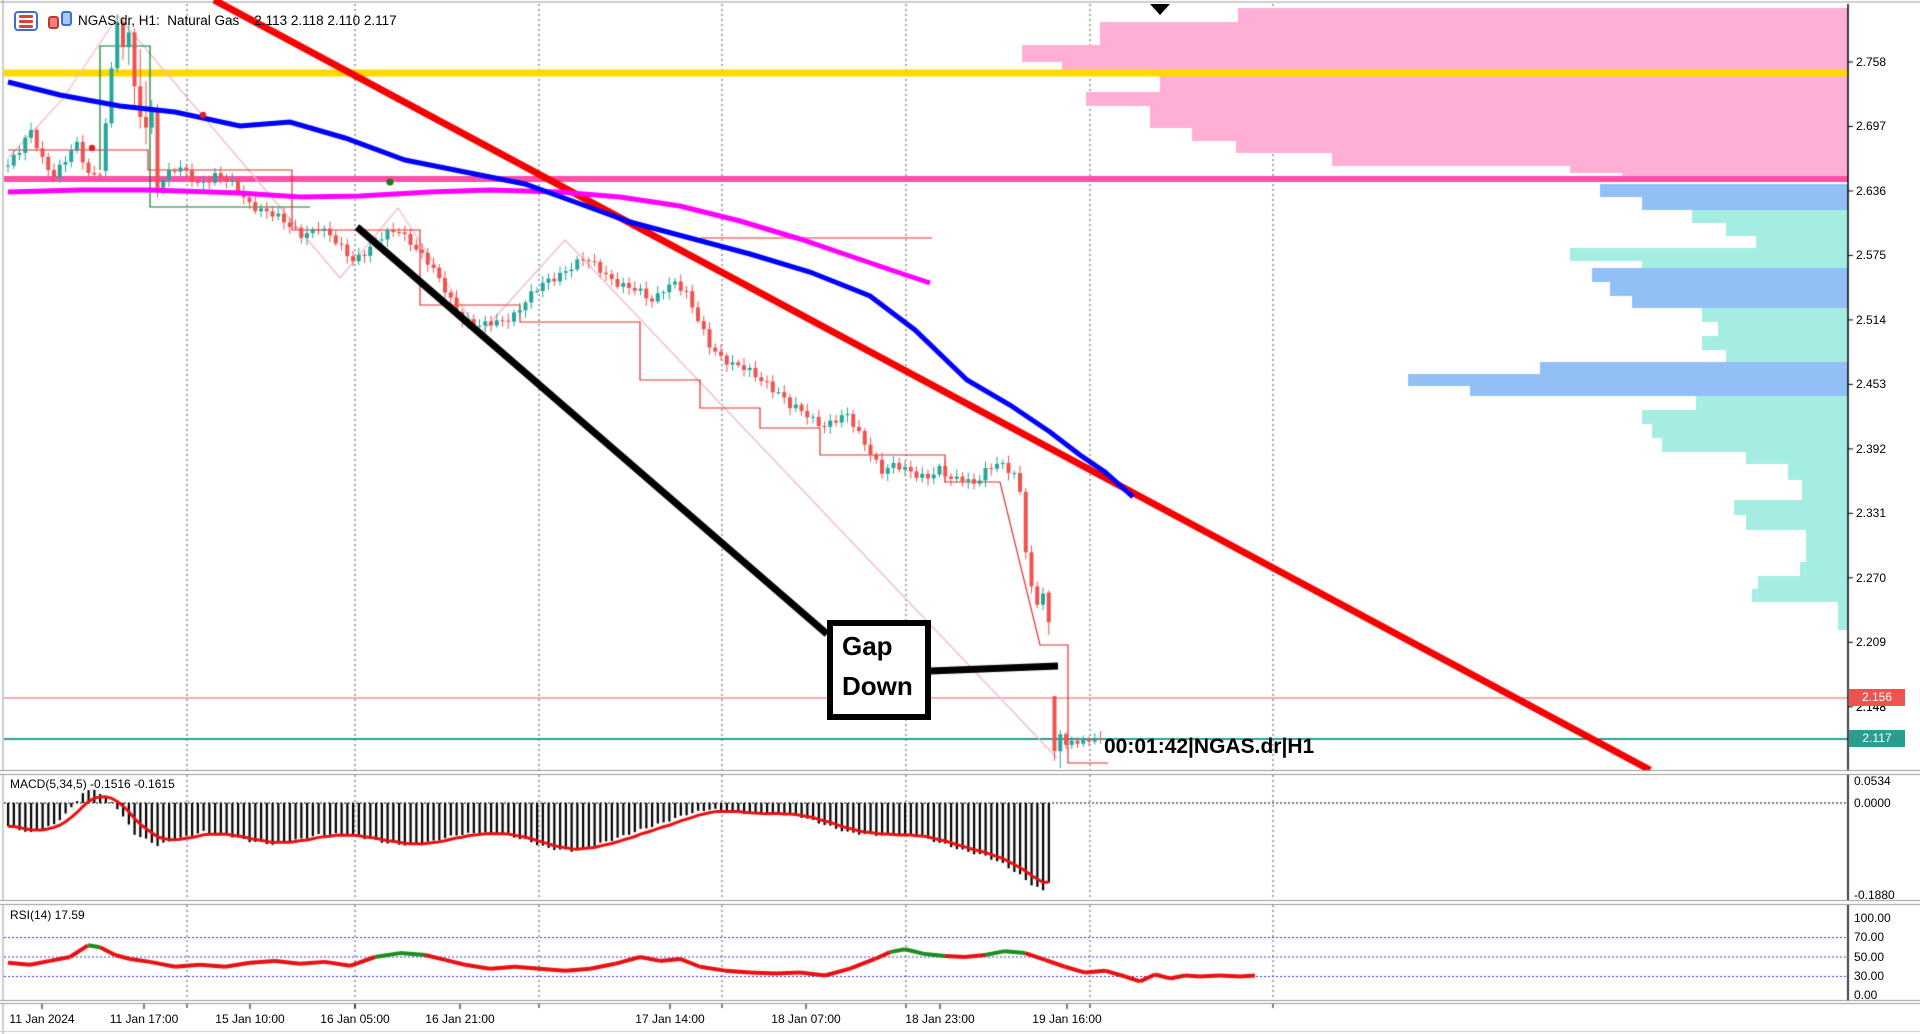  Describe the element at coordinates (250, 1019) in the screenshot. I see `time-axis-label: 15 Jan 10:00` at that location.